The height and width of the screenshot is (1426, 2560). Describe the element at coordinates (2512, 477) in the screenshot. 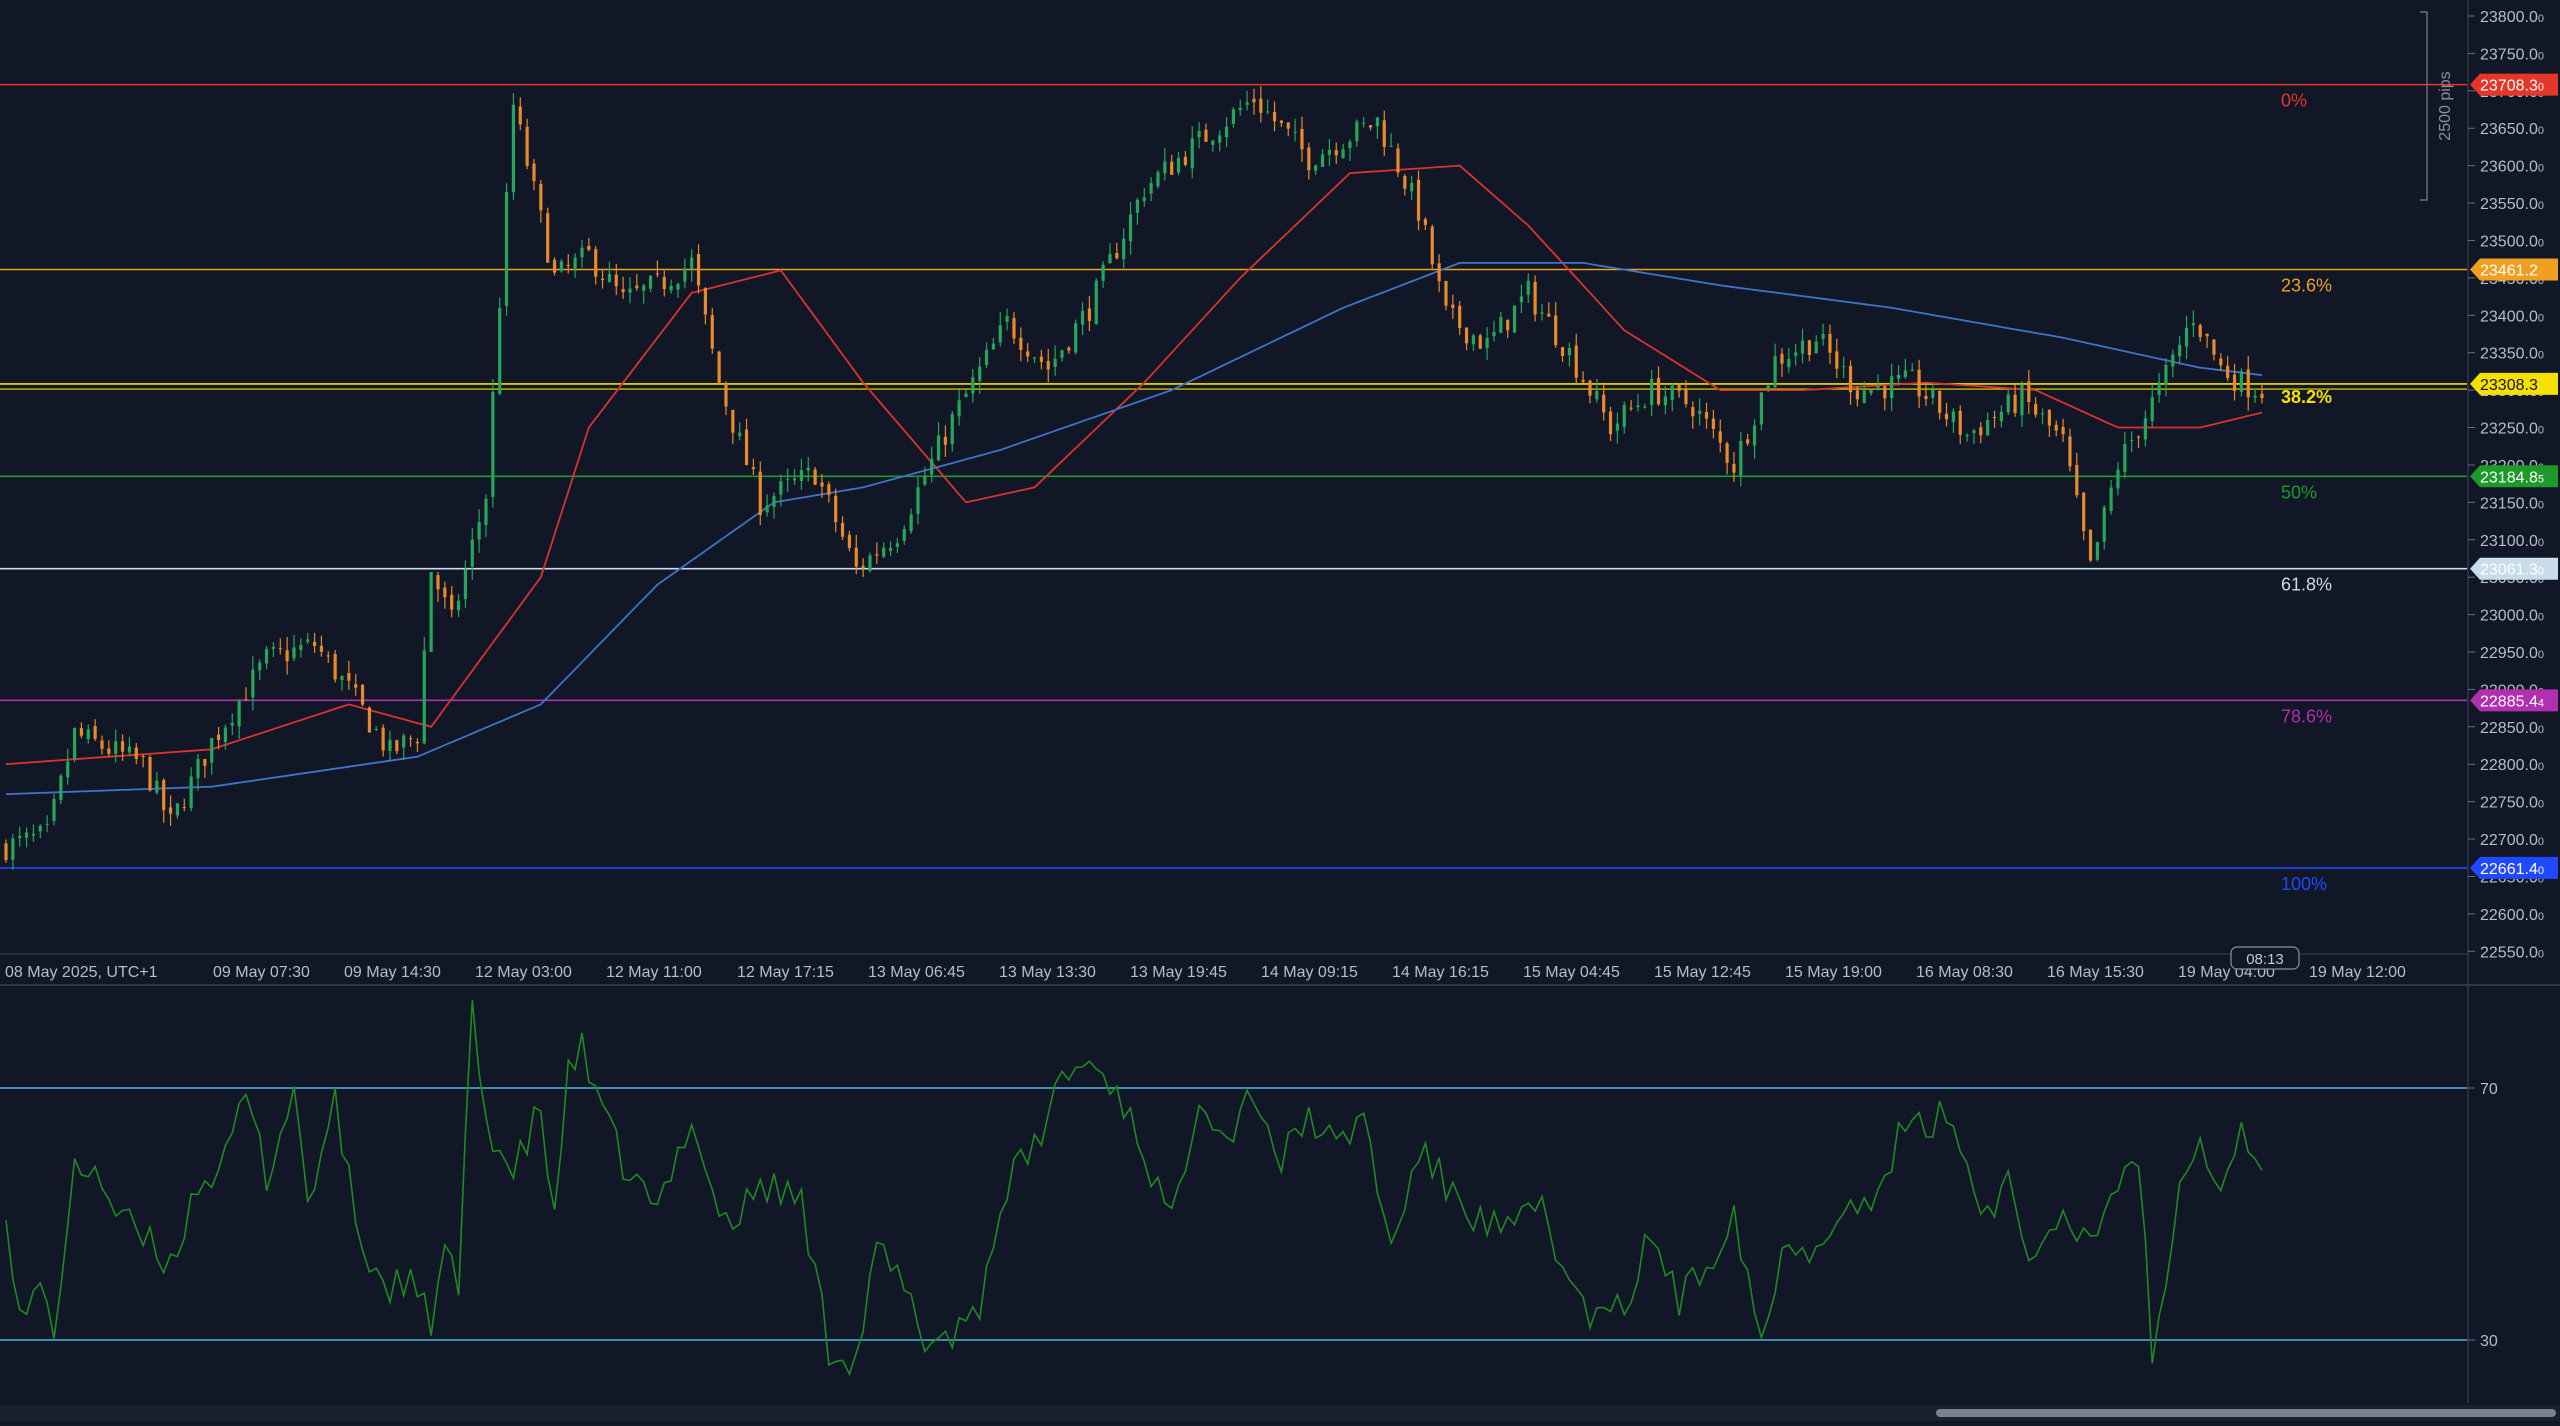

I see `price-tag: 23184.85` at that location.